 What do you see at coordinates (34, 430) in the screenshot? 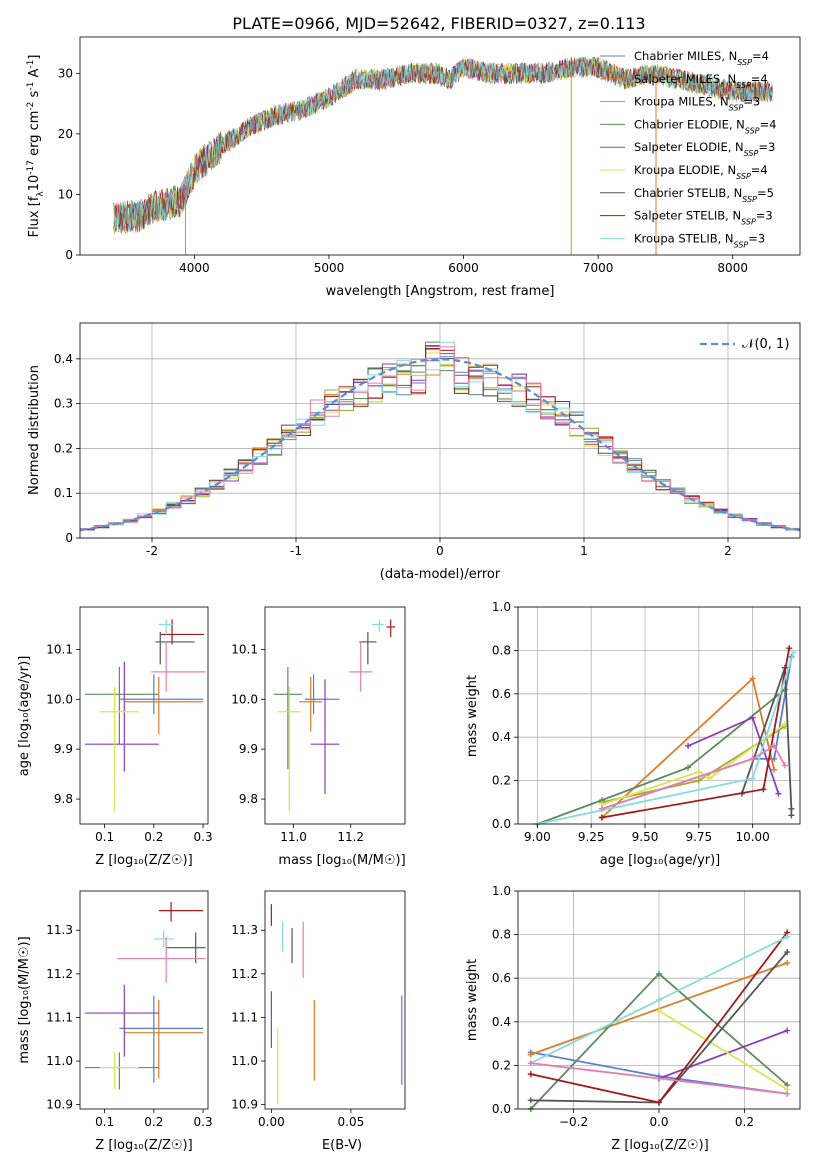
I see `y-axis-label: Normed distribution` at bounding box center [34, 430].